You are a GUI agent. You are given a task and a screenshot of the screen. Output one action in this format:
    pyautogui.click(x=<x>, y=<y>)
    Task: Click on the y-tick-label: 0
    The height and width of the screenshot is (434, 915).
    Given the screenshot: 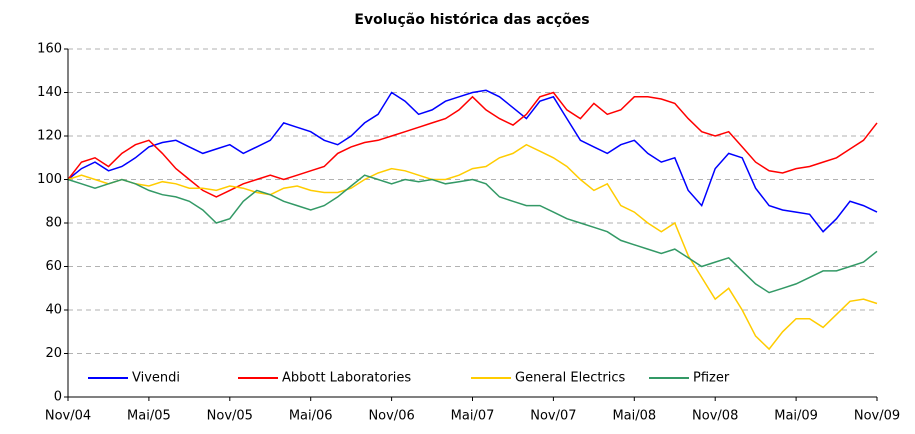 What is the action you would take?
    pyautogui.click(x=58, y=397)
    